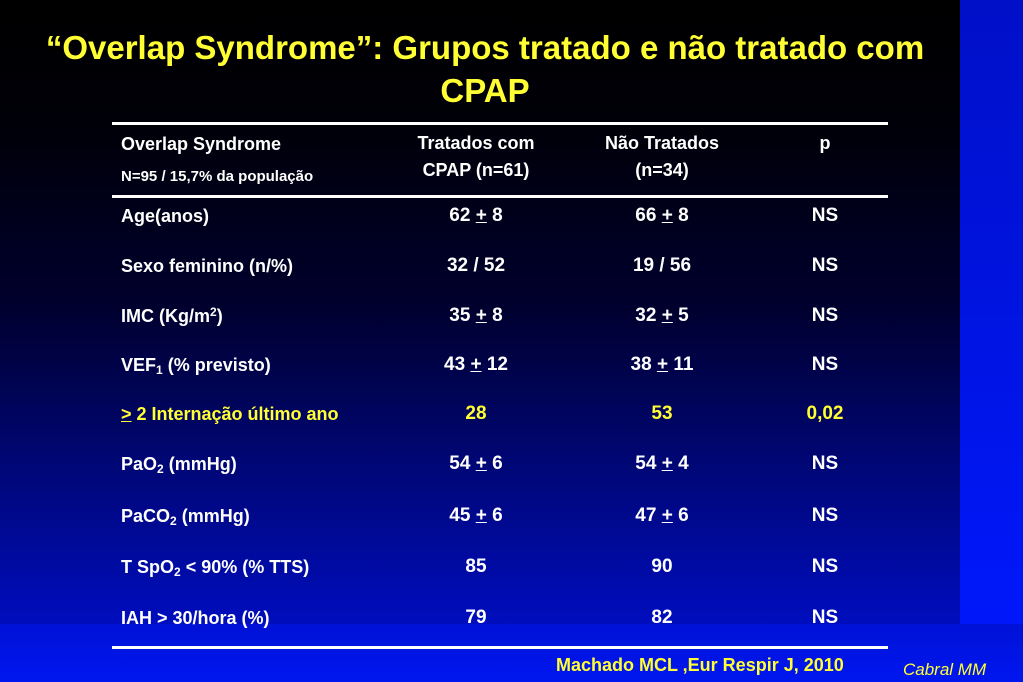 This screenshot has width=1023, height=682. Describe the element at coordinates (207, 266) in the screenshot. I see `row-label: Sexo feminino (n/%)` at that location.